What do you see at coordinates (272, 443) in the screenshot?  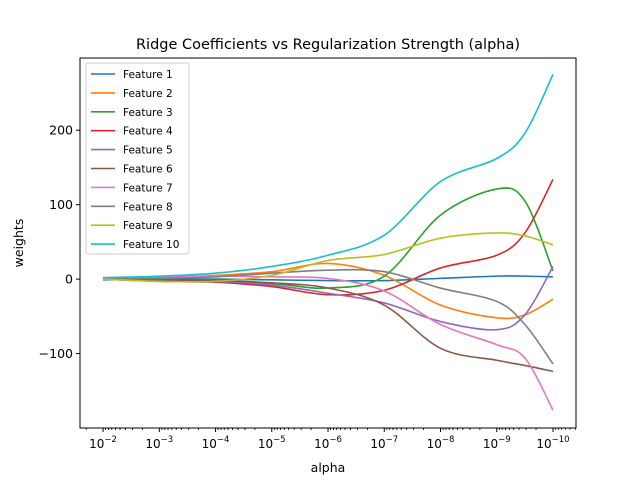 I see `x-tick-label: 10⁻⁵` at bounding box center [272, 443].